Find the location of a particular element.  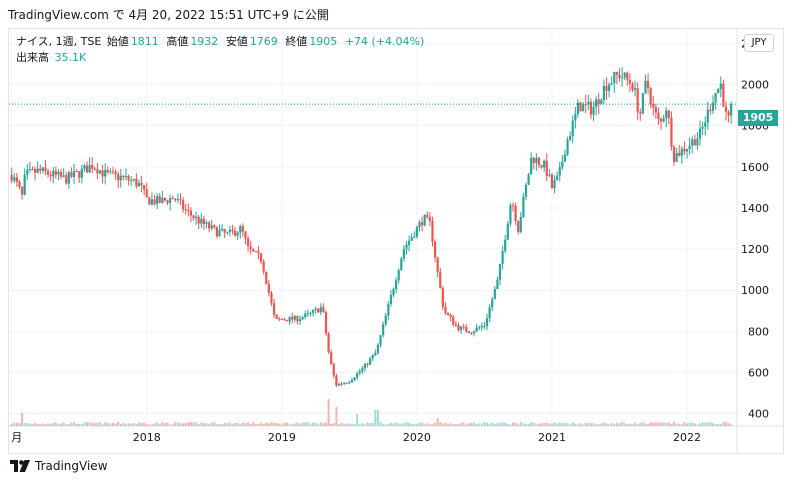

open-value: 1811 is located at coordinates (144, 41).